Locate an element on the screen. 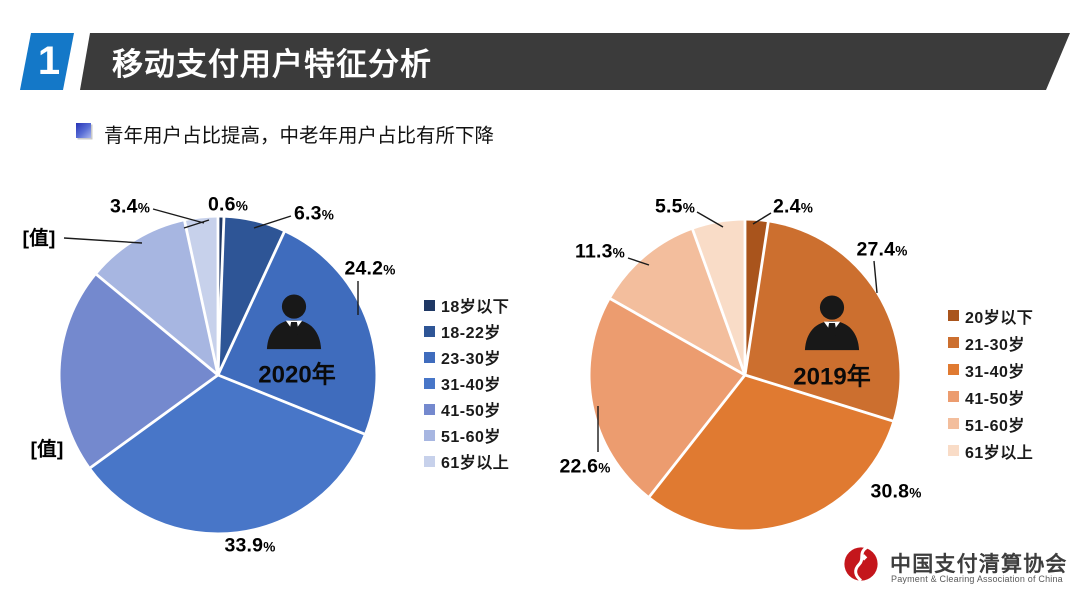 The width and height of the screenshot is (1080, 607). legend-item: 20岁以下 is located at coordinates (990, 315).